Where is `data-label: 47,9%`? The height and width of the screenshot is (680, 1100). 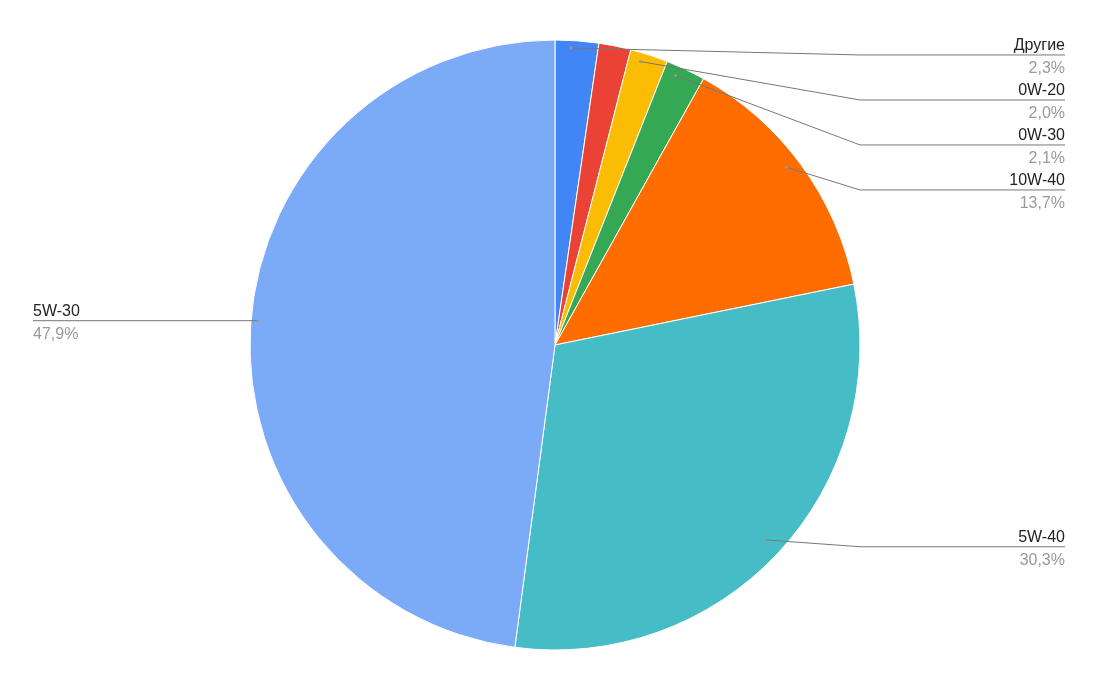
data-label: 47,9% is located at coordinates (56, 333).